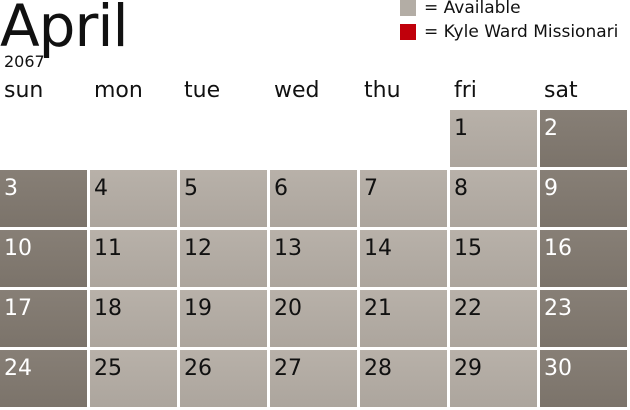  Describe the element at coordinates (403, 378) in the screenshot. I see `day-cell: 28` at that location.